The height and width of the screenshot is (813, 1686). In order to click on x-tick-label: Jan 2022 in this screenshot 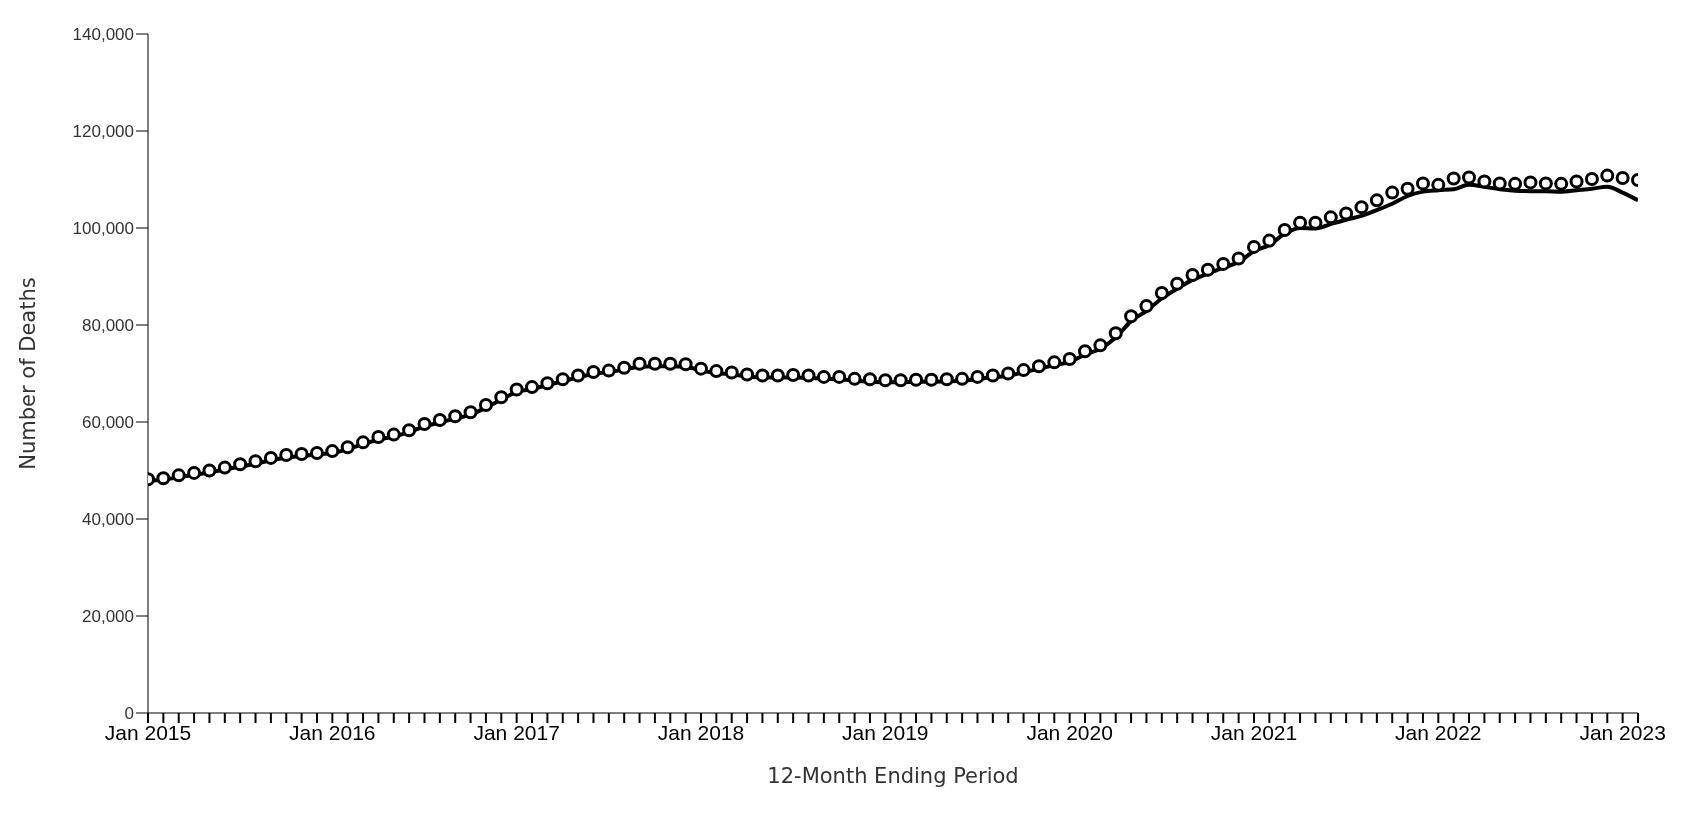, I will do `click(1438, 732)`.